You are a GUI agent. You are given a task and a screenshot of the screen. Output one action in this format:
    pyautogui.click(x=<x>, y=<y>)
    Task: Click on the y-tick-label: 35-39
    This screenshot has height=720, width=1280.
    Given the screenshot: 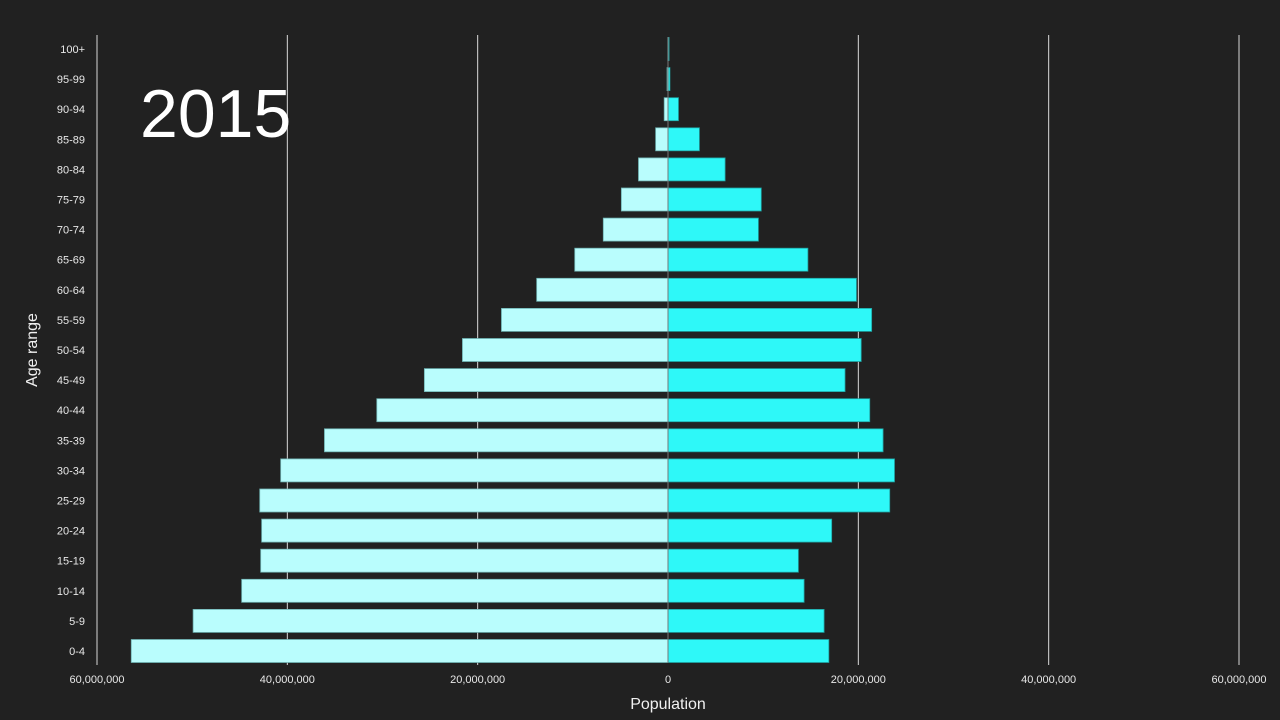 What is the action you would take?
    pyautogui.click(x=71, y=441)
    